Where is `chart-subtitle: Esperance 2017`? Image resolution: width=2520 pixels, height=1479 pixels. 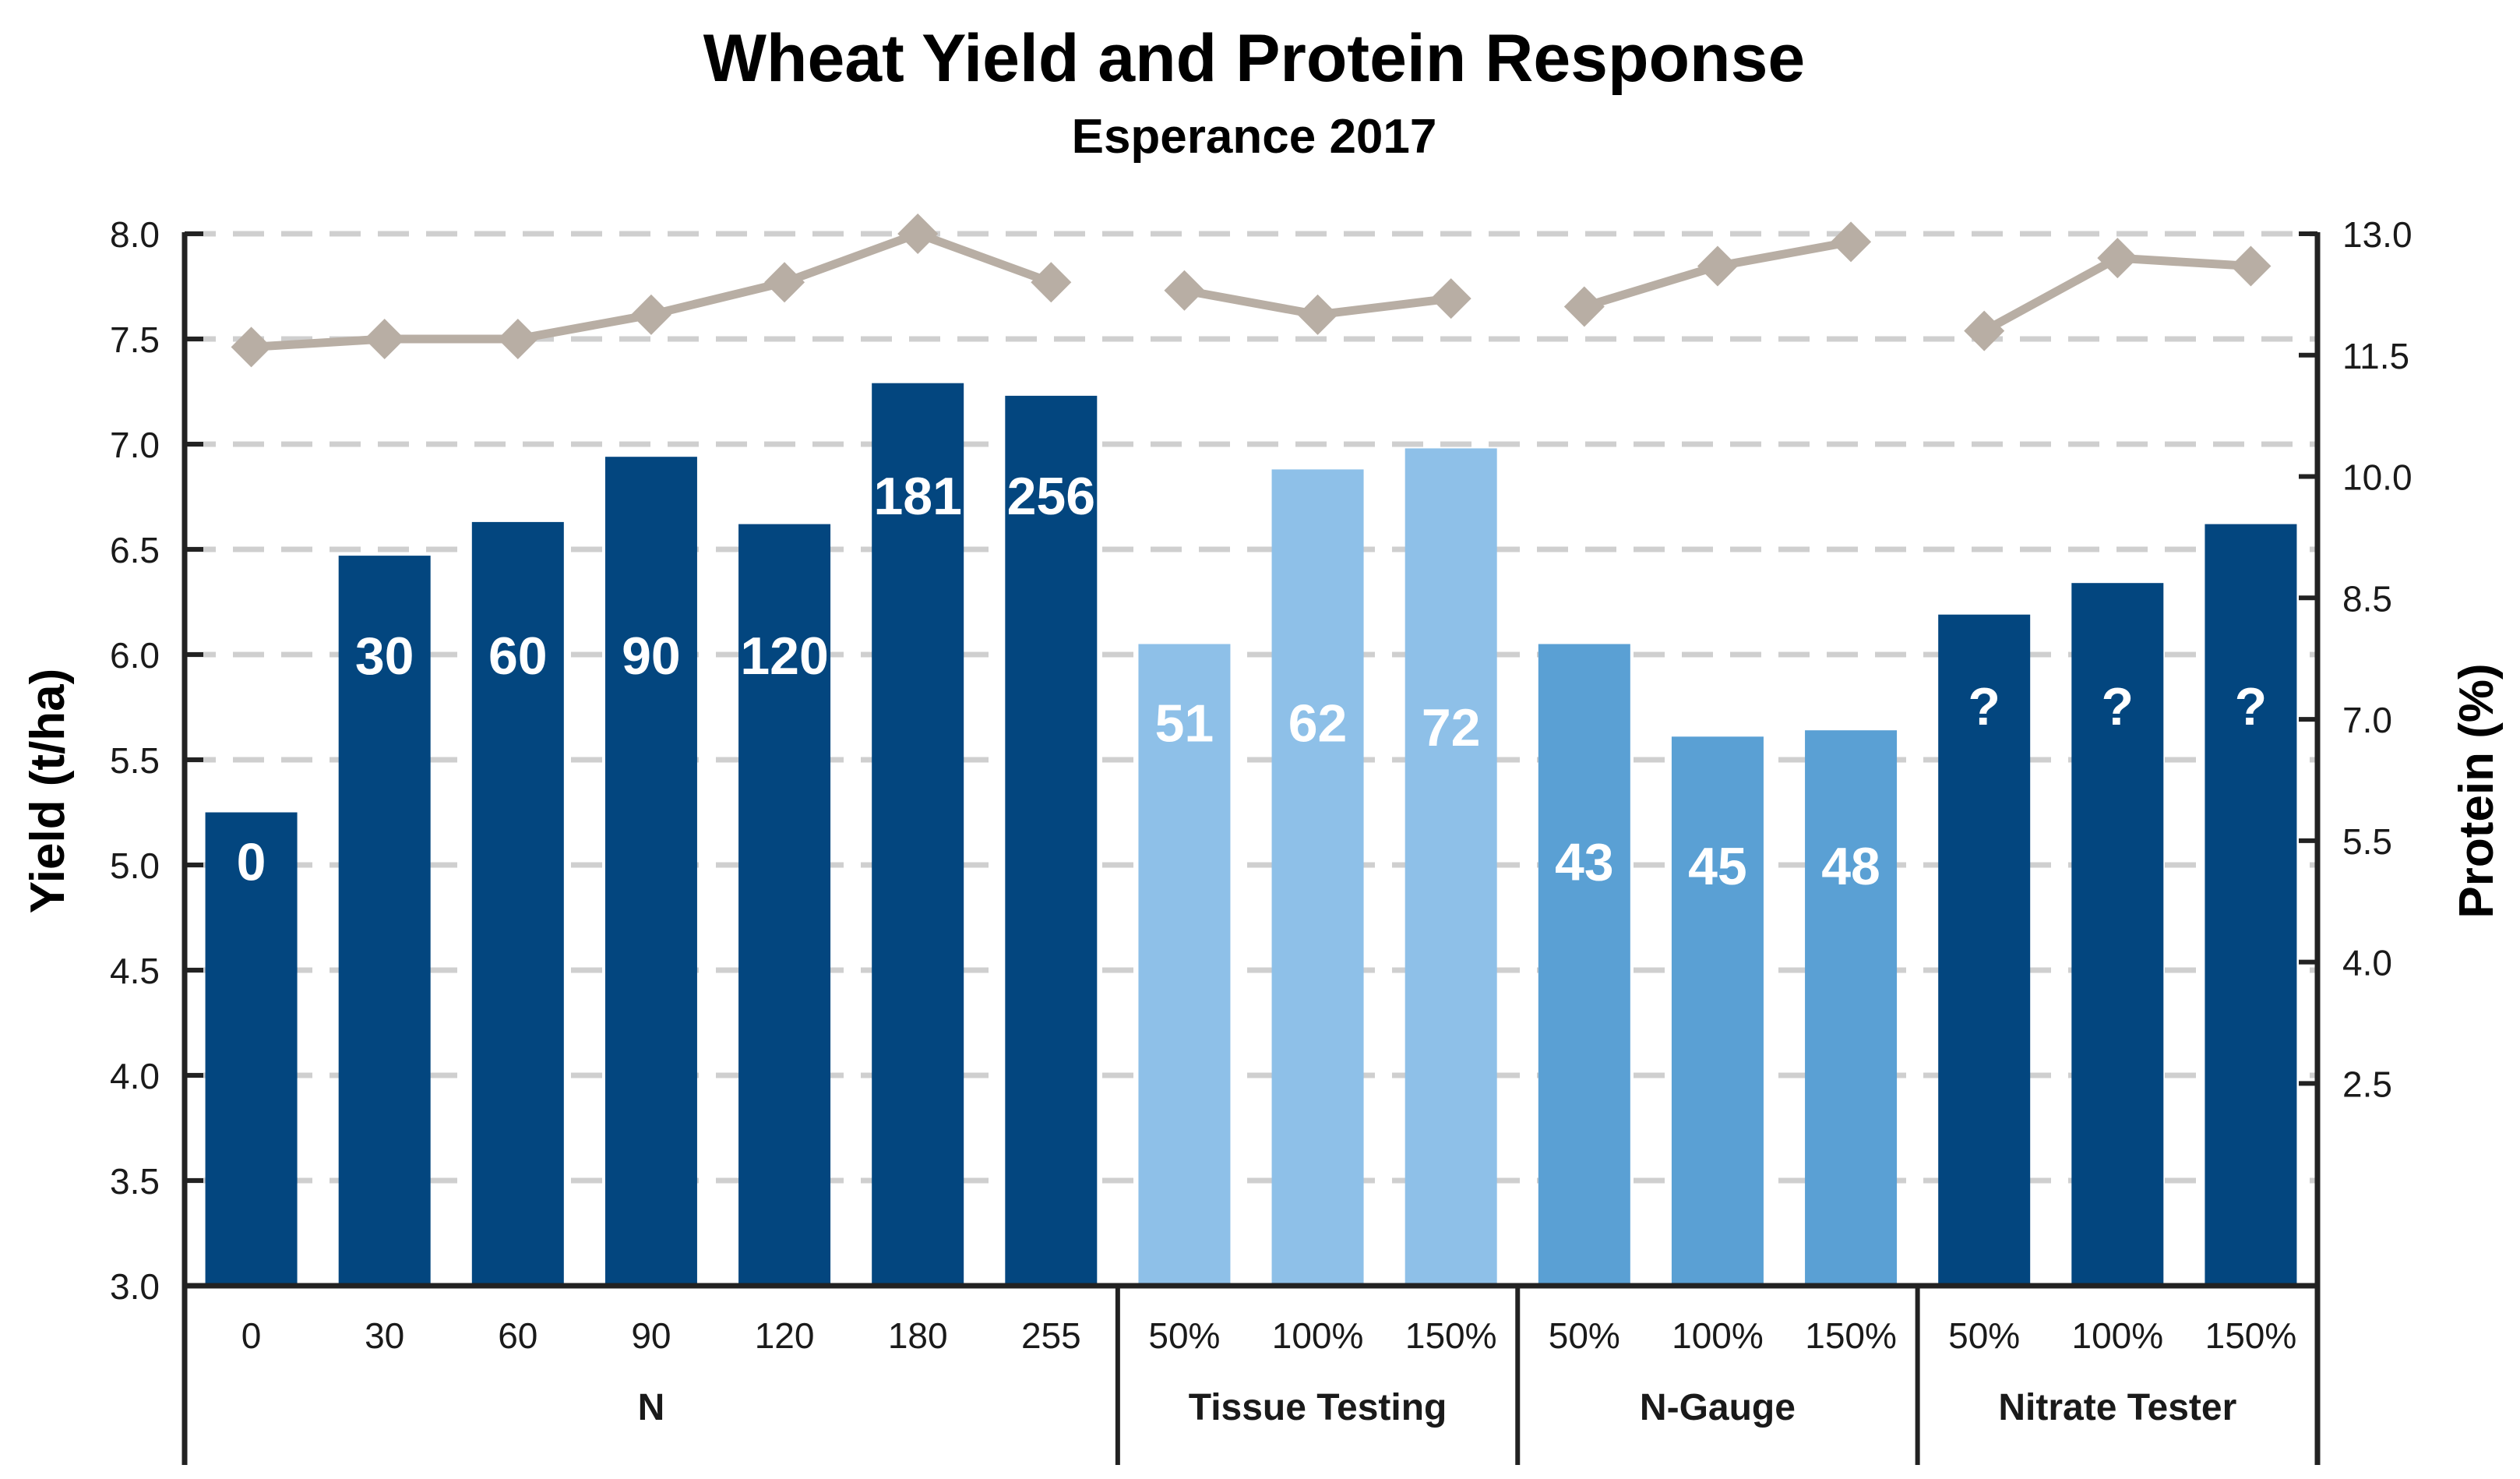 chart-subtitle: Esperance 2017 is located at coordinates (1255, 137).